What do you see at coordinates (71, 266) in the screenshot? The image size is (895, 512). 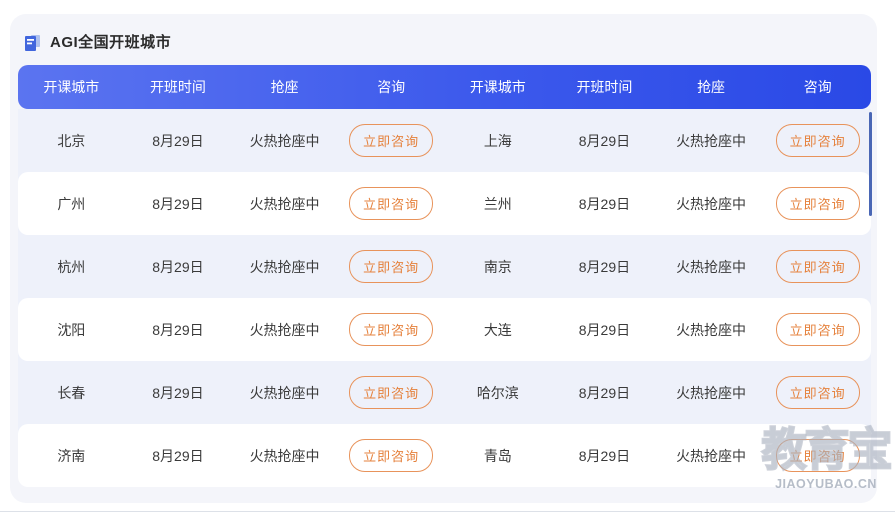 I see `city-cell: 杭州` at bounding box center [71, 266].